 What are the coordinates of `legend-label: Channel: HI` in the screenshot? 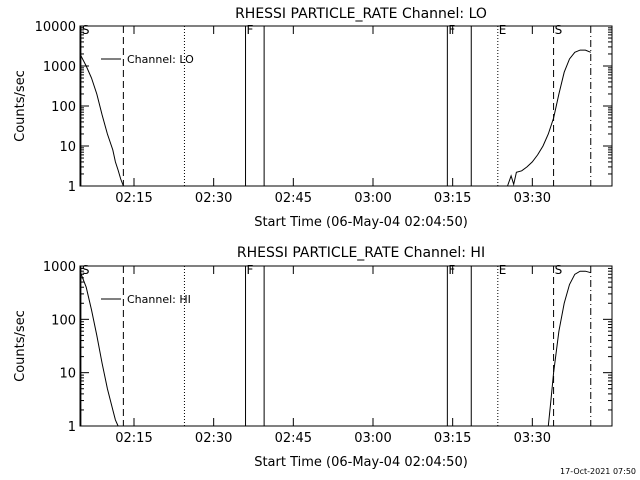 It's located at (159, 299).